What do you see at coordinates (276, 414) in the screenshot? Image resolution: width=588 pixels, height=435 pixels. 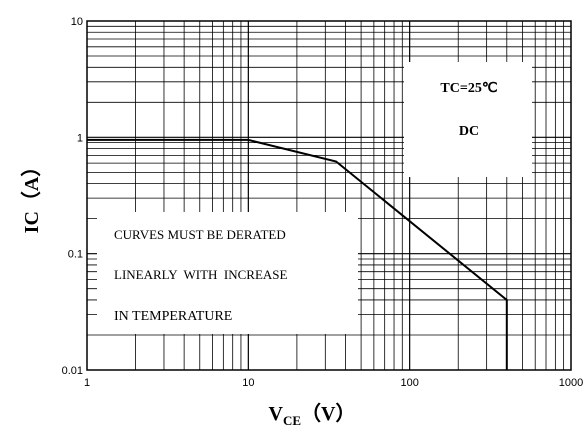 I see `x-axis-title-main: V` at bounding box center [276, 414].